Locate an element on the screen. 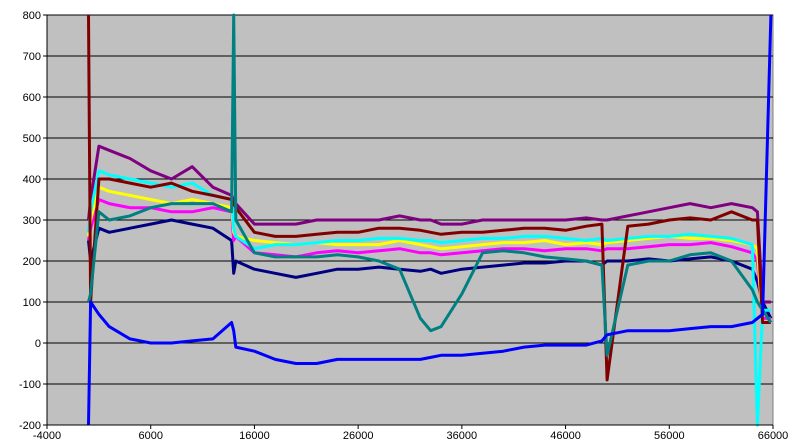 The height and width of the screenshot is (445, 792). x-tick-label: 56000 is located at coordinates (669, 436).